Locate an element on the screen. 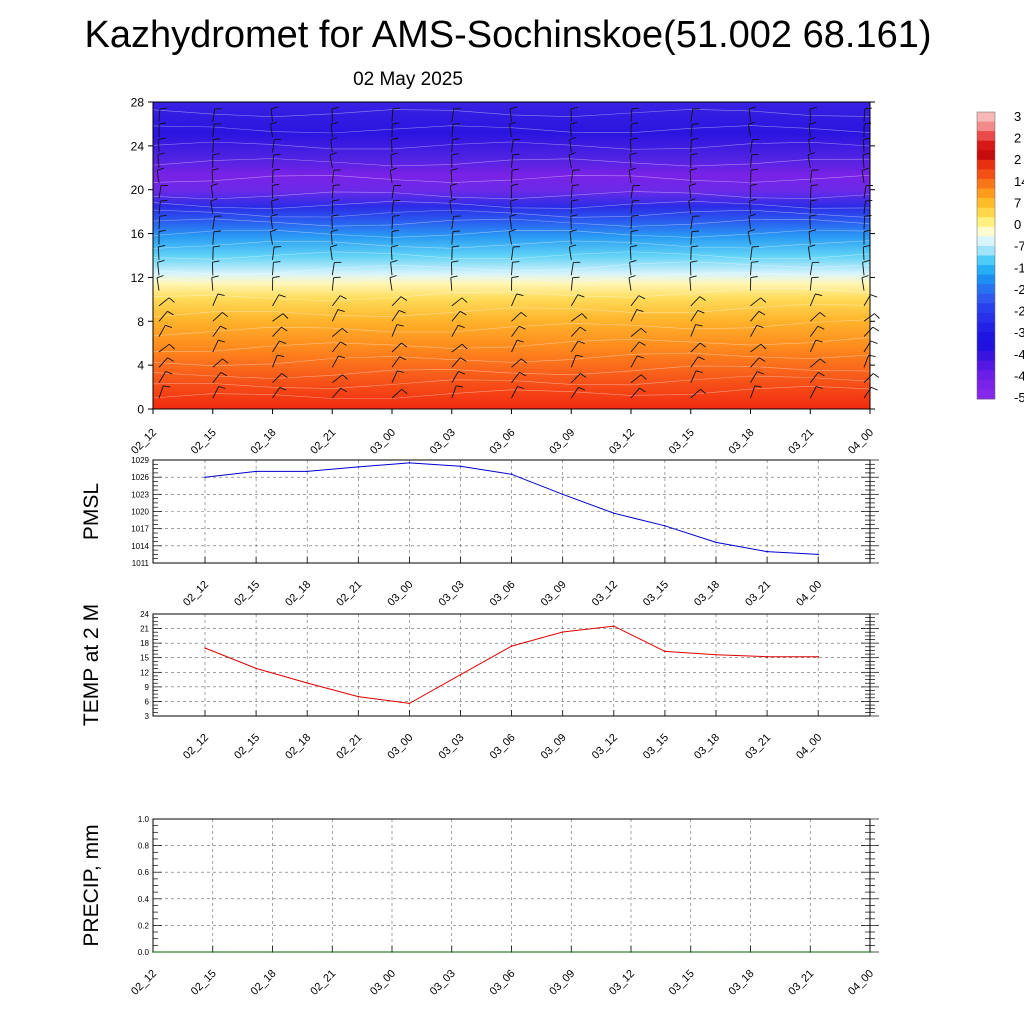 This screenshot has width=1024, height=1024. y-tick-label: 0.6 is located at coordinates (144, 872).